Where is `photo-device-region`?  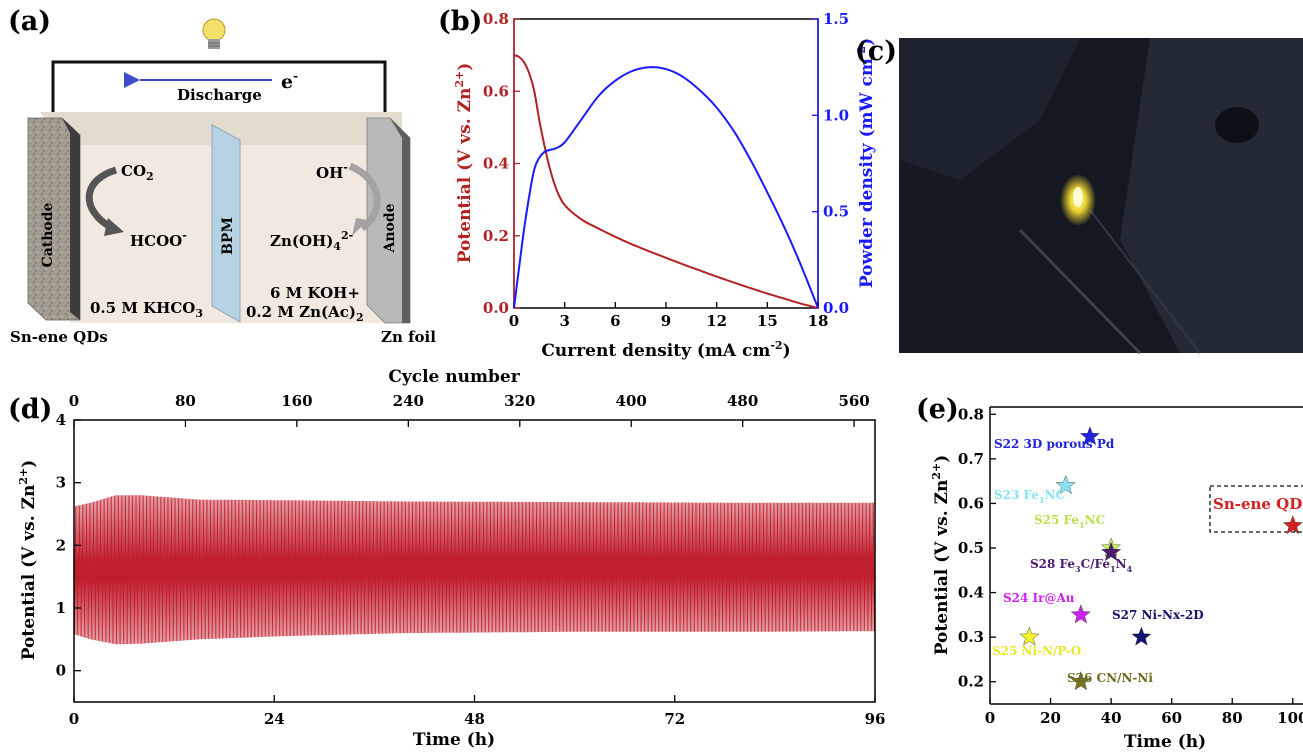
photo-device-region is located at coordinates (1211, 195).